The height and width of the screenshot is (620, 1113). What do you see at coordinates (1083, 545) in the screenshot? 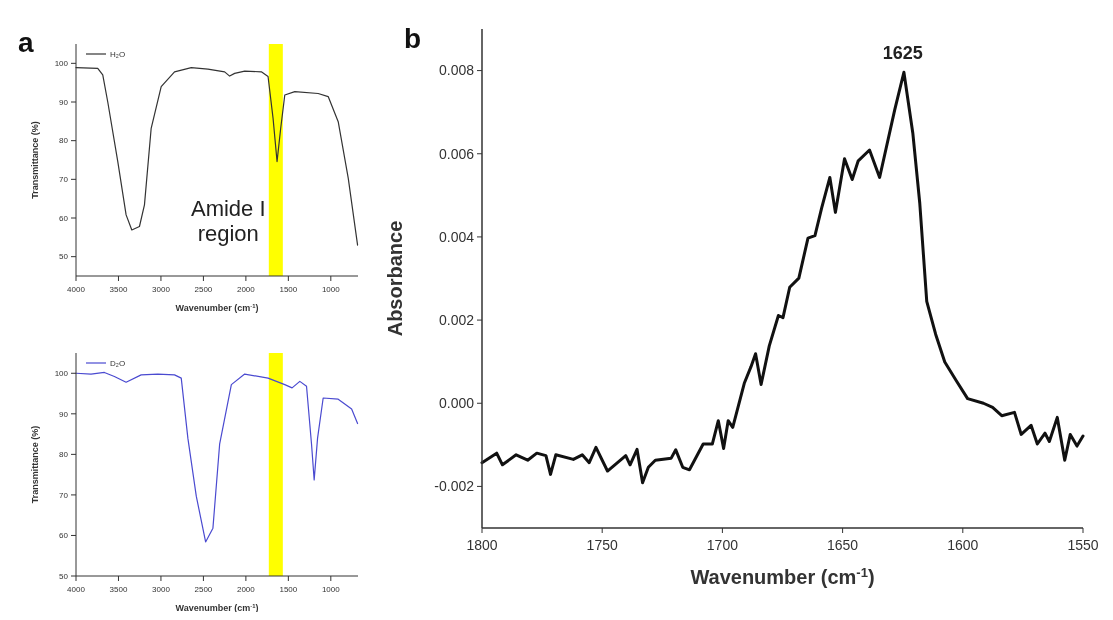
I see `x-tick-label: 1550` at bounding box center [1083, 545].